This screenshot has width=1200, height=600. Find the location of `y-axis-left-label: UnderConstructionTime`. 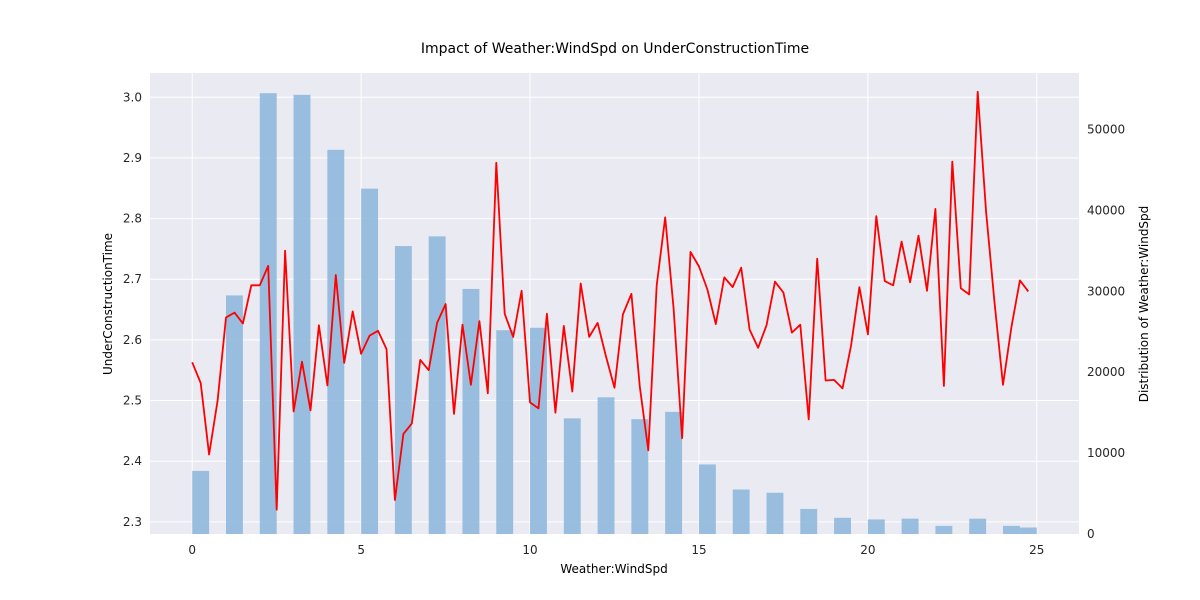

y-axis-left-label: UnderConstructionTime is located at coordinates (108, 304).